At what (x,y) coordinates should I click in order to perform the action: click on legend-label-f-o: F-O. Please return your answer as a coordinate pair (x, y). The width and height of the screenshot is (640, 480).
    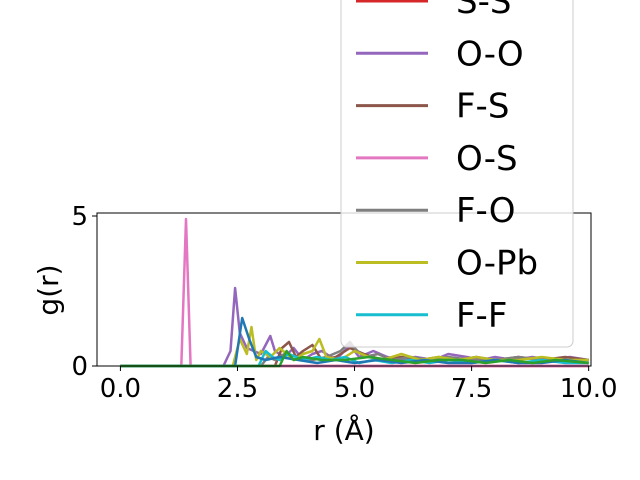
    Looking at the image, I should click on (486, 211).